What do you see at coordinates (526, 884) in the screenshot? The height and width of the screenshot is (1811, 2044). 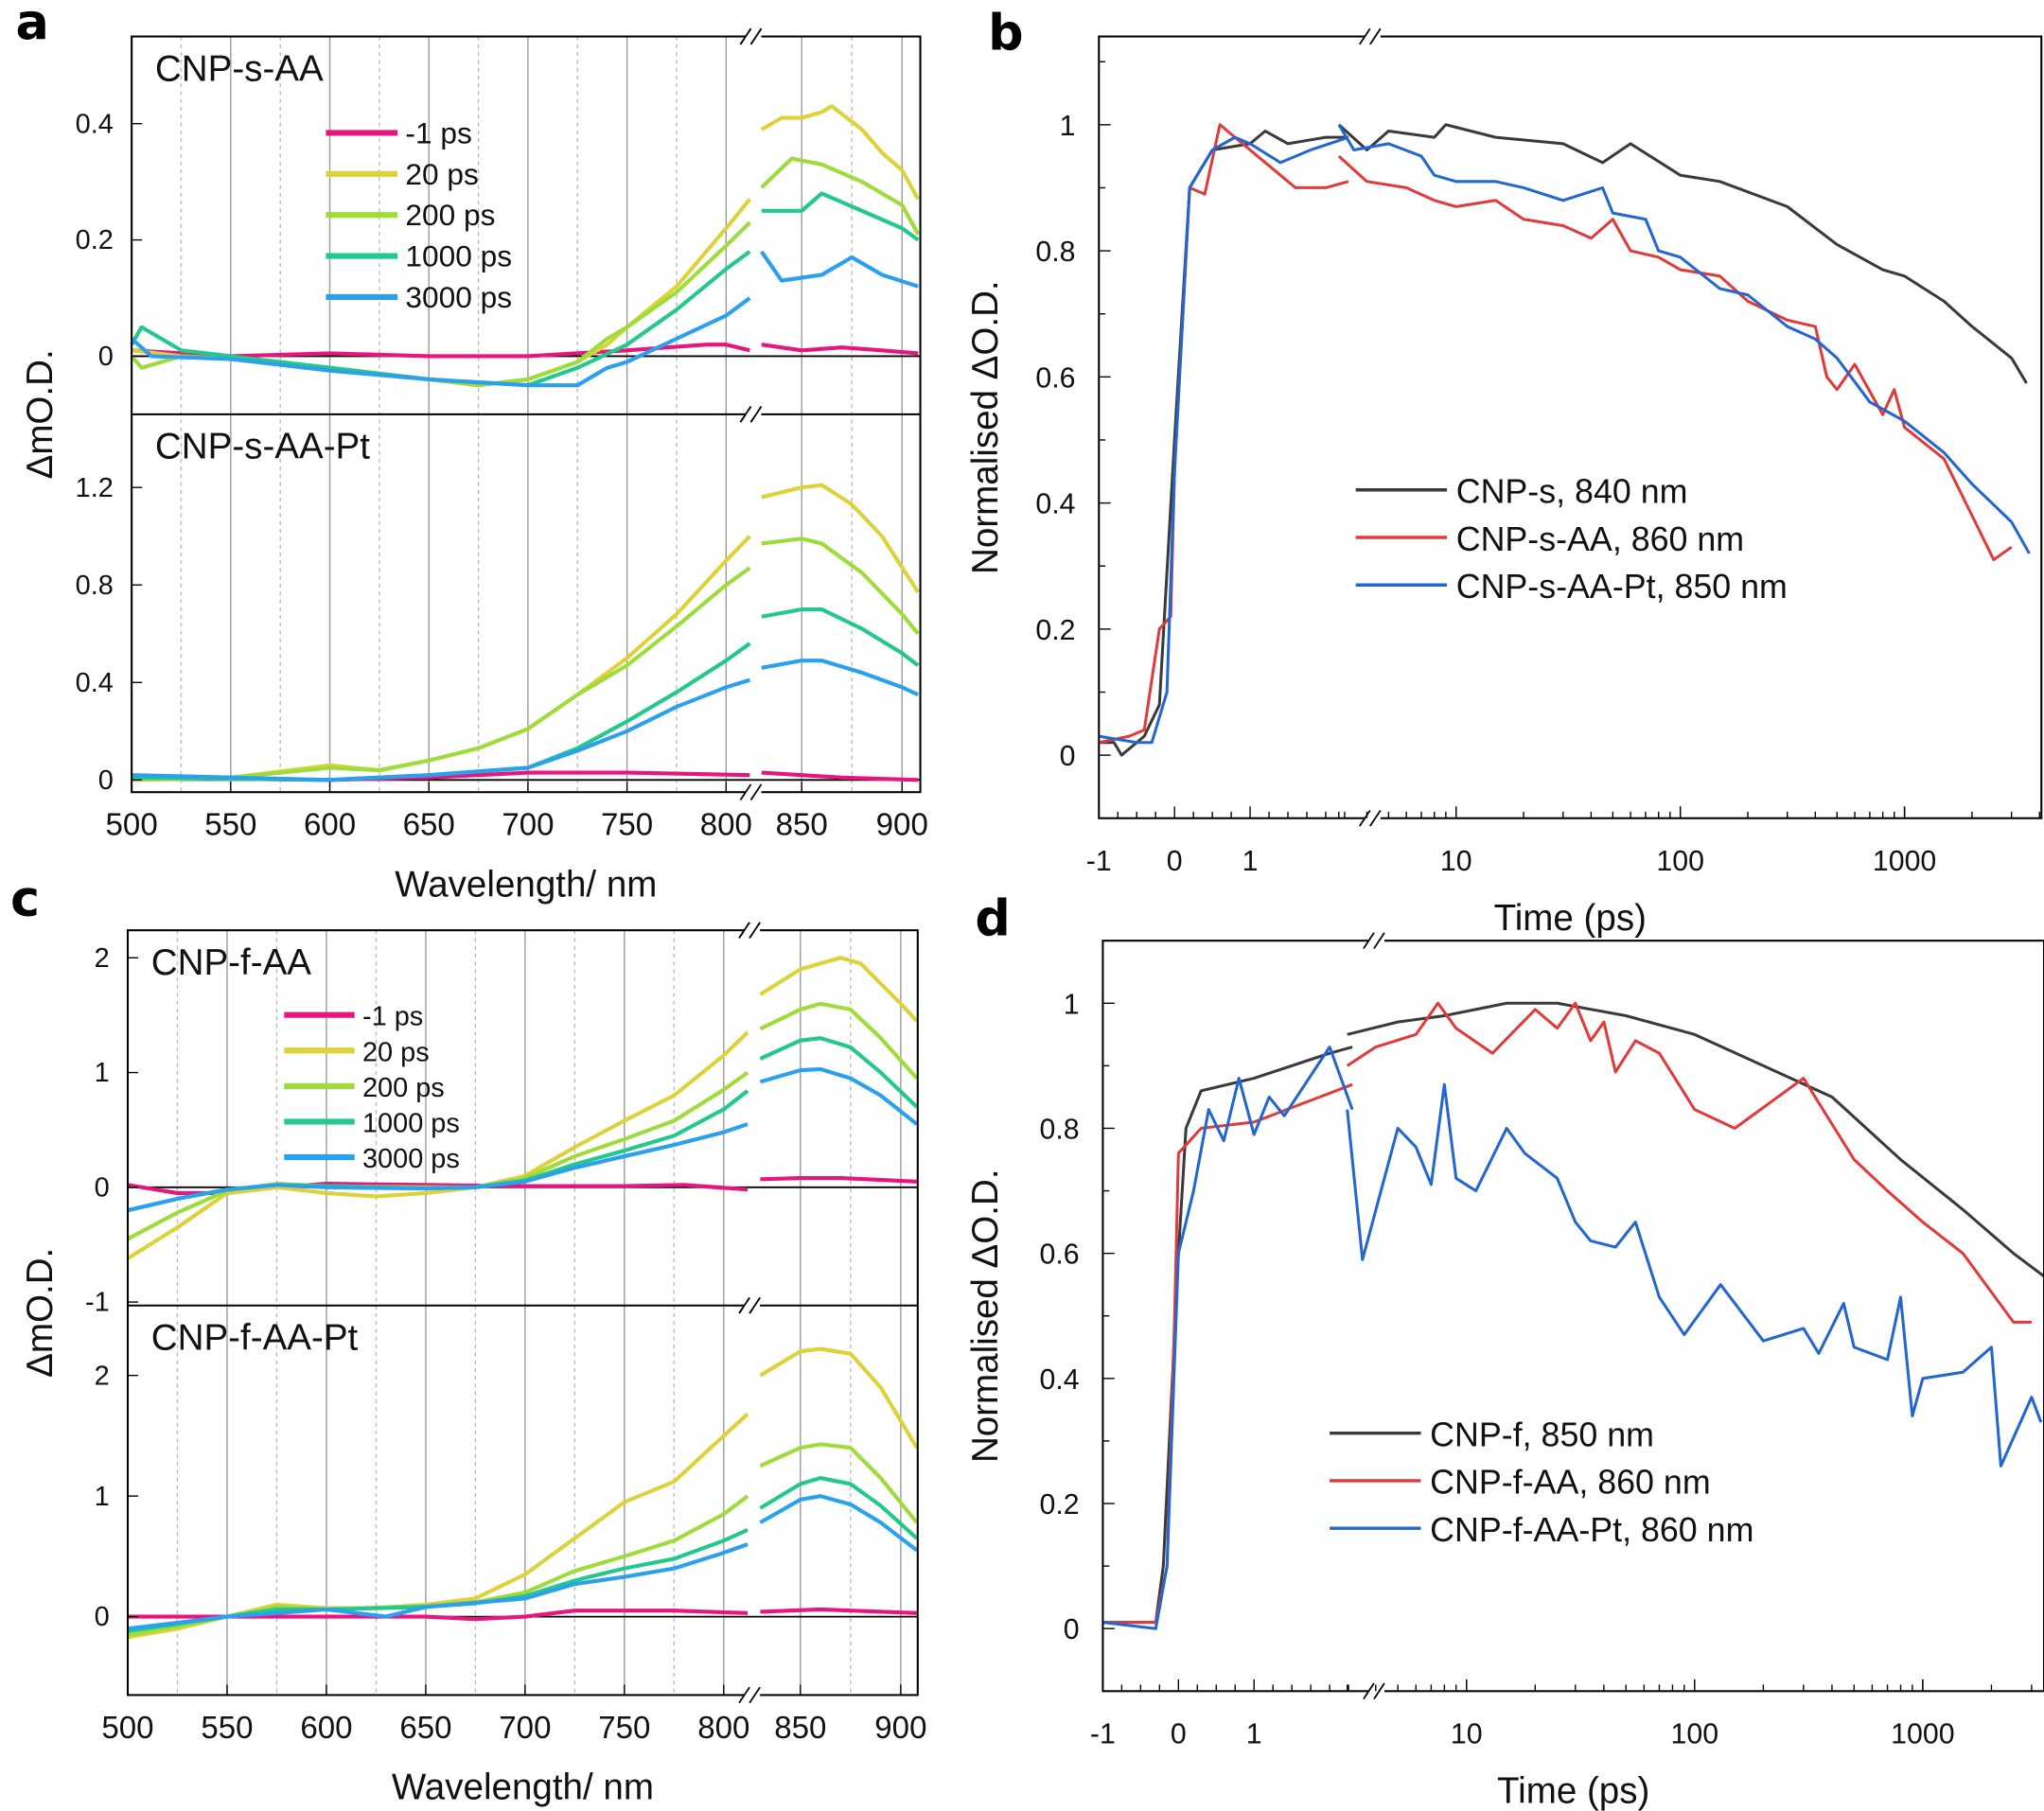 I see `x-axis-label: Wavelength/ nm` at bounding box center [526, 884].